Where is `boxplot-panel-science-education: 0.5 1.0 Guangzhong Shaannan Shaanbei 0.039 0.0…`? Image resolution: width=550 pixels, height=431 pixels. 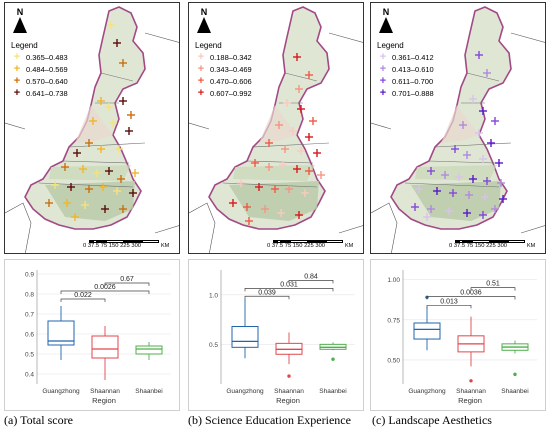
boxplot-panel-science-education: 0.5 1.0 Guangzhong Shaannan Shaanbei 0.039 0.0… is located at coordinates (276, 335).